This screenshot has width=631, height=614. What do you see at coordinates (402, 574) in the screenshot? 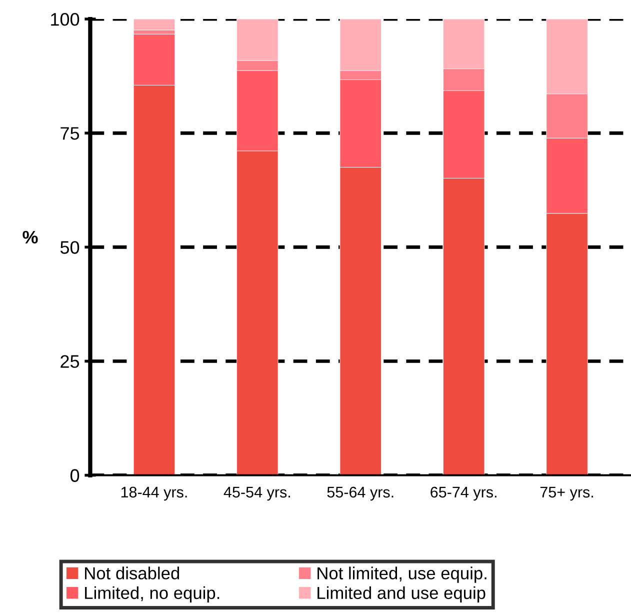
I see `legend-label: Not limited, use equip.` at bounding box center [402, 574].